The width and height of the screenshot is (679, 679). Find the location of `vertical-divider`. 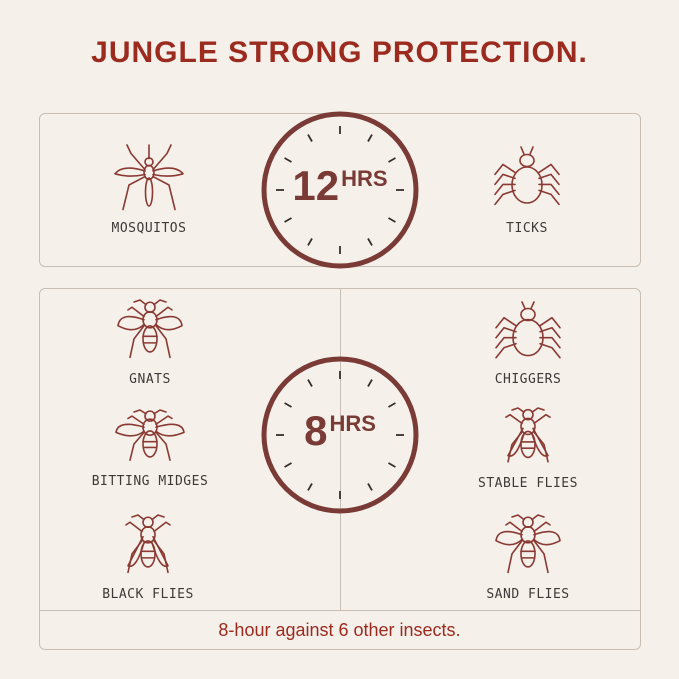

vertical-divider is located at coordinates (340, 449).